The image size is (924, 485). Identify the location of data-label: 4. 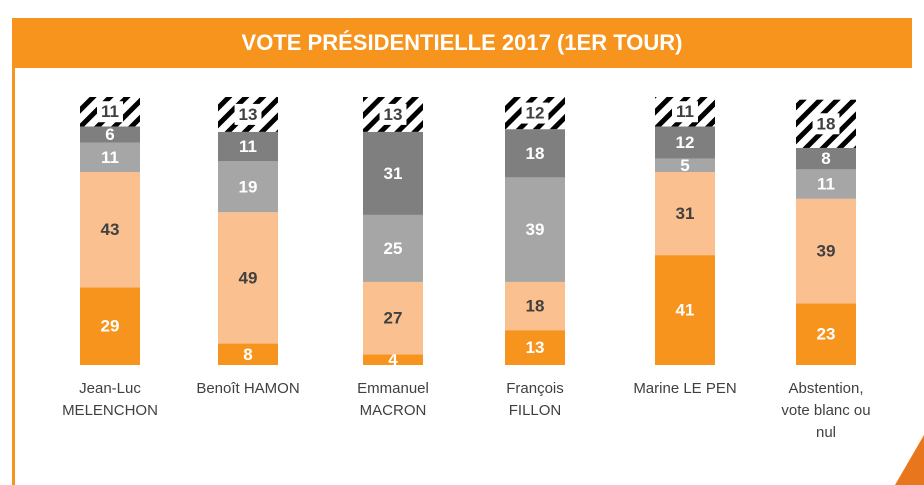
(393, 359).